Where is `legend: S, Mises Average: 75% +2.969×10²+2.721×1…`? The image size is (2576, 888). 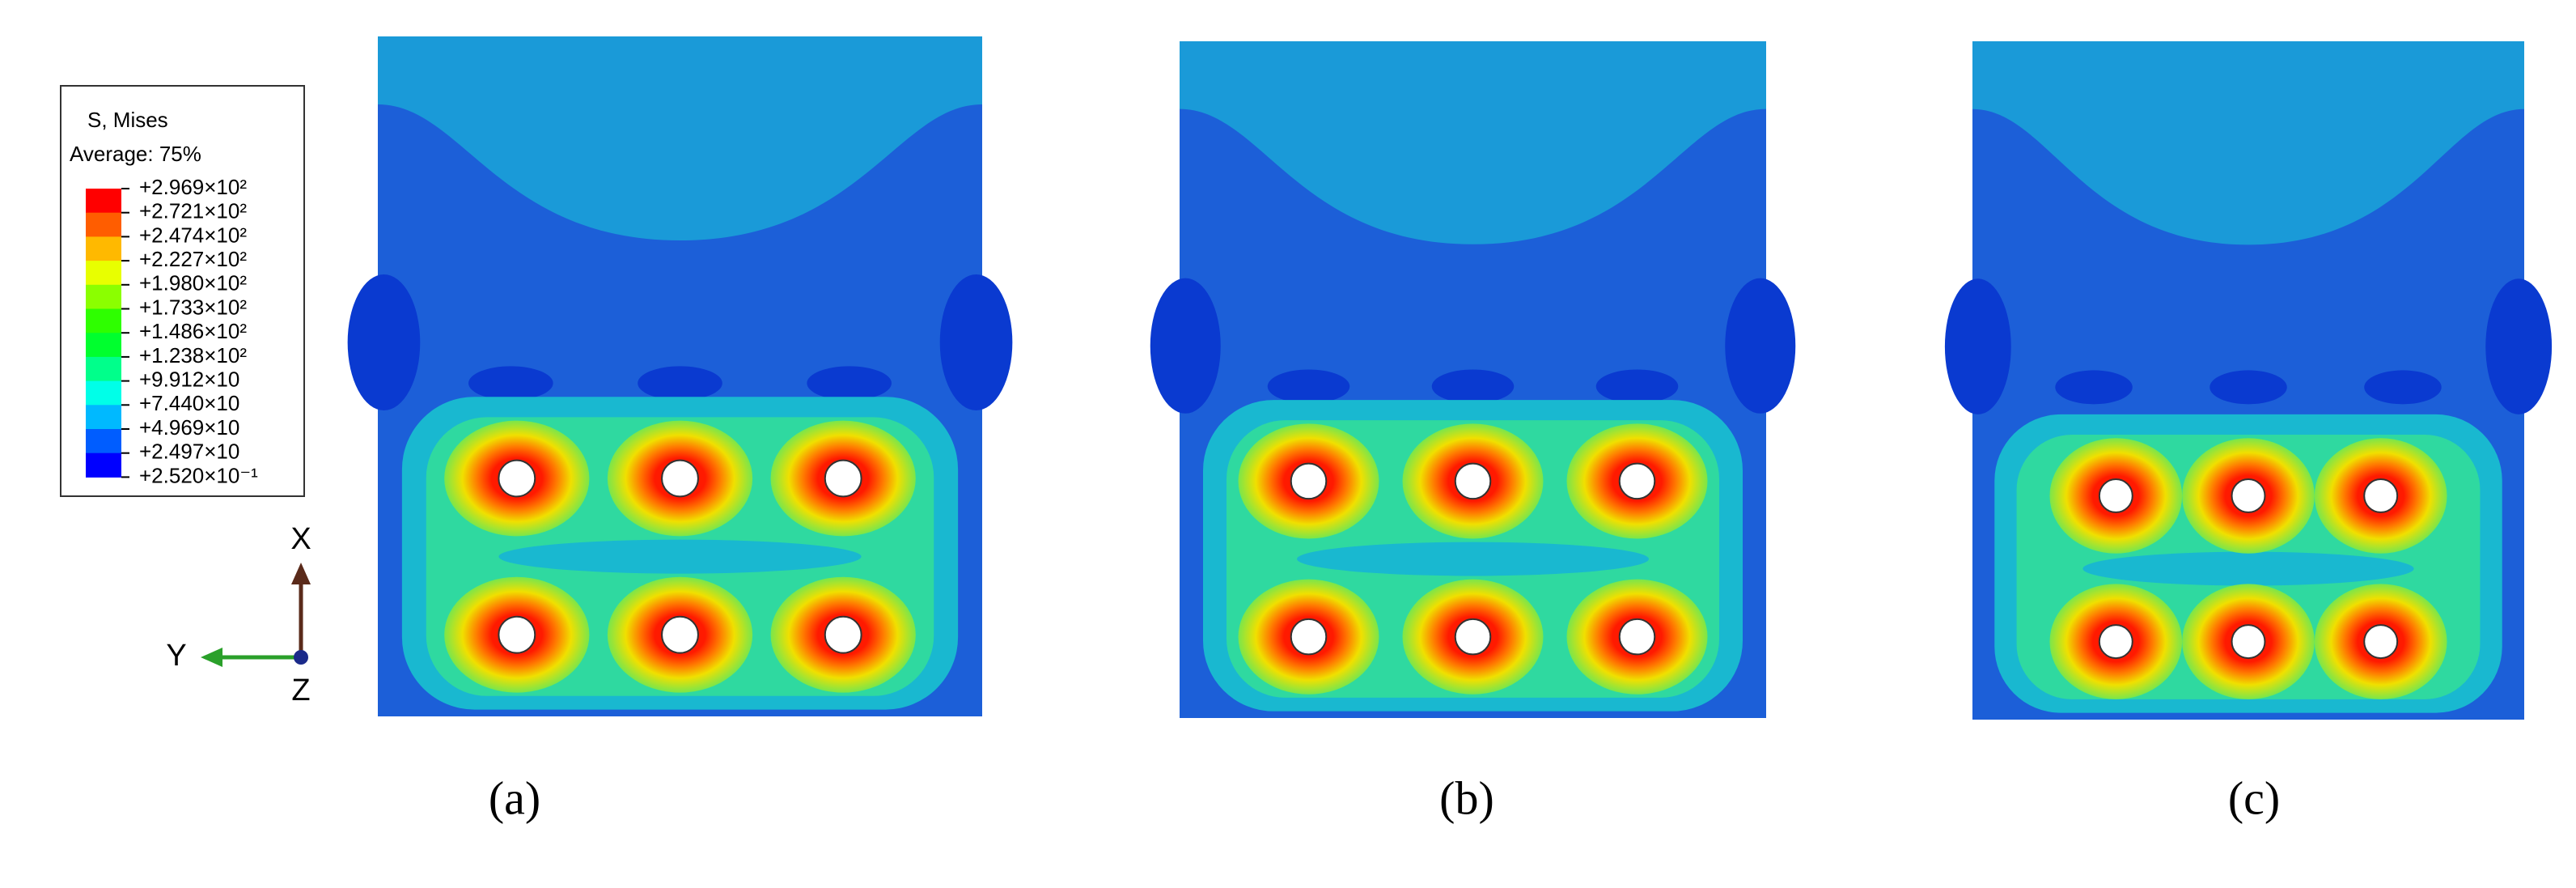 legend: S, Mises Average: 75% +2.969×10²+2.721×1… is located at coordinates (182, 291).